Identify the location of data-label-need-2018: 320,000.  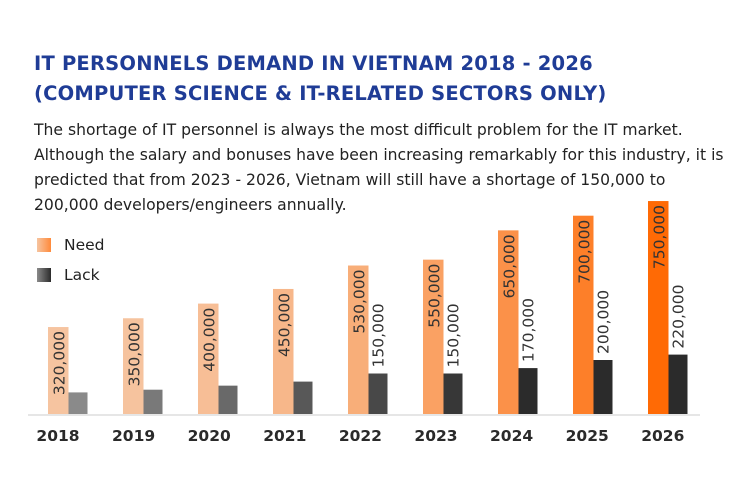
(60, 363).